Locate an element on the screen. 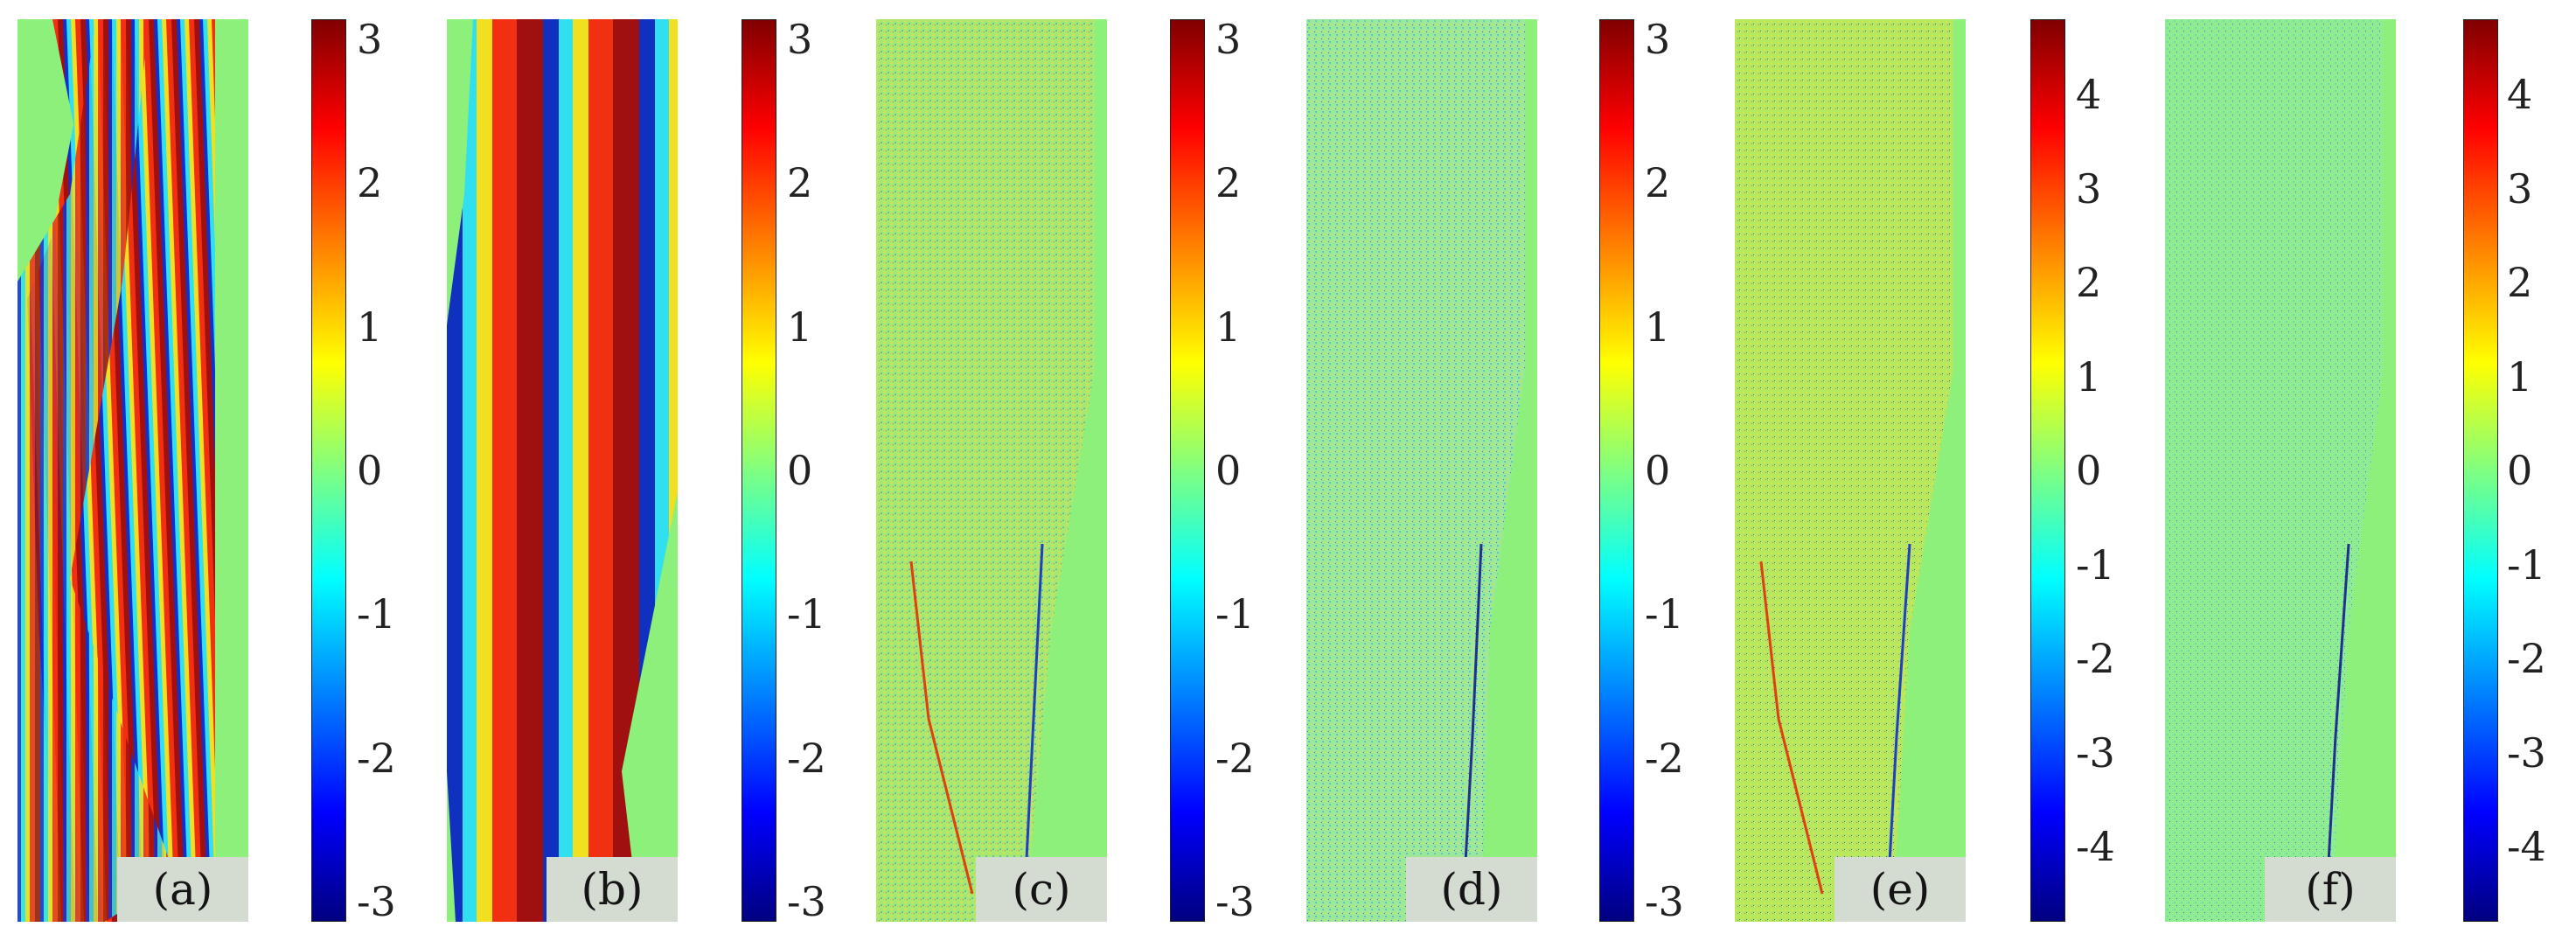  panel-label-c: (c) is located at coordinates (1041, 889).